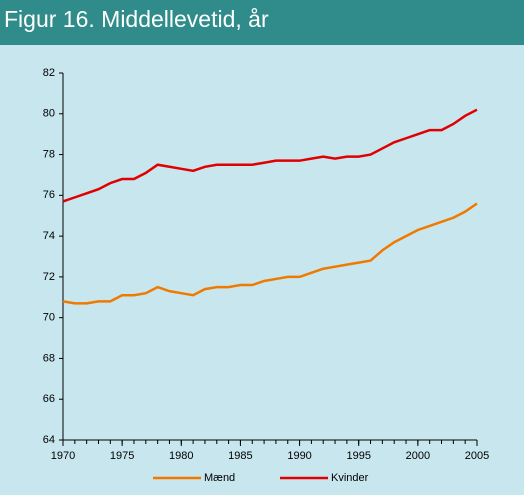 The height and width of the screenshot is (495, 524). I want to click on y-tick-label: 68, so click(49, 358).